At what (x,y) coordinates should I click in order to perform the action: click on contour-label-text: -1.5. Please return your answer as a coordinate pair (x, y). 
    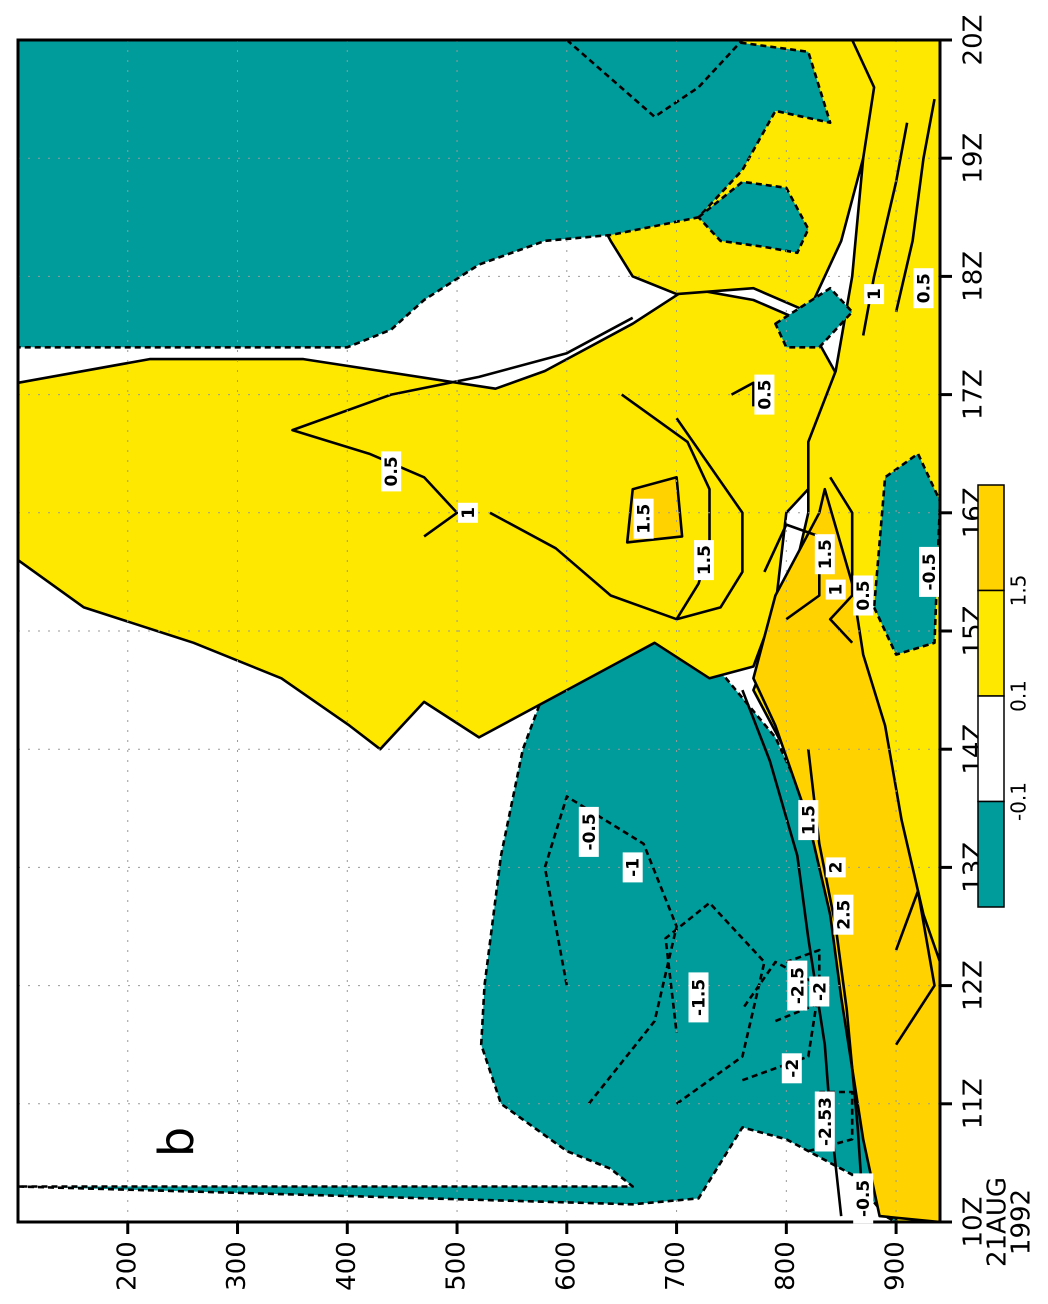
    Looking at the image, I should click on (700, 997).